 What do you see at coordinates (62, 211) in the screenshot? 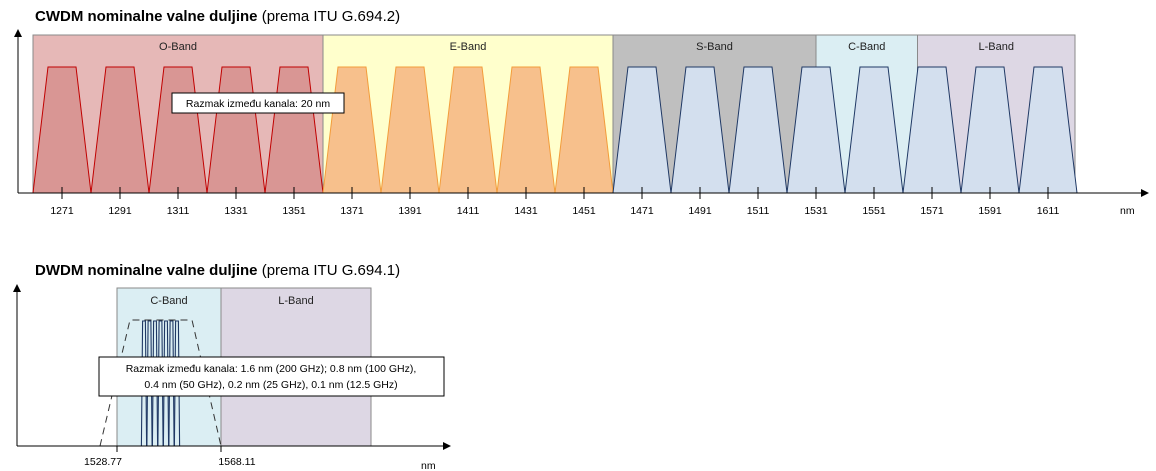
I see `cwdm-tick-label-1271: 1271` at bounding box center [62, 211].